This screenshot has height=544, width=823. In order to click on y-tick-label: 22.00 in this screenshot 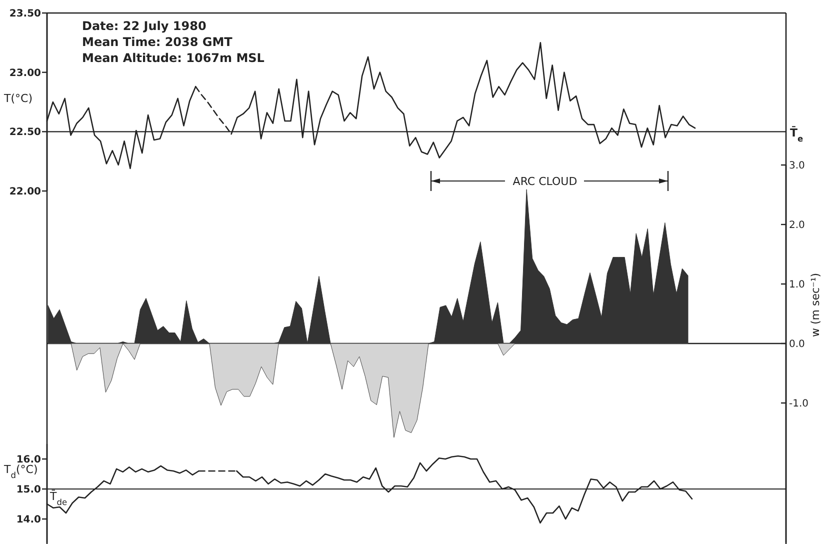, I will do `click(25, 192)`.